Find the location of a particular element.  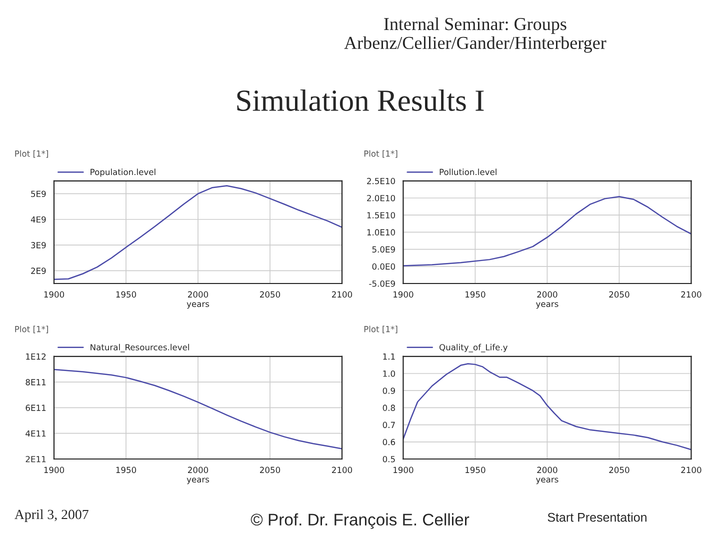

y-tick-label: 0.9 is located at coordinates (388, 391).